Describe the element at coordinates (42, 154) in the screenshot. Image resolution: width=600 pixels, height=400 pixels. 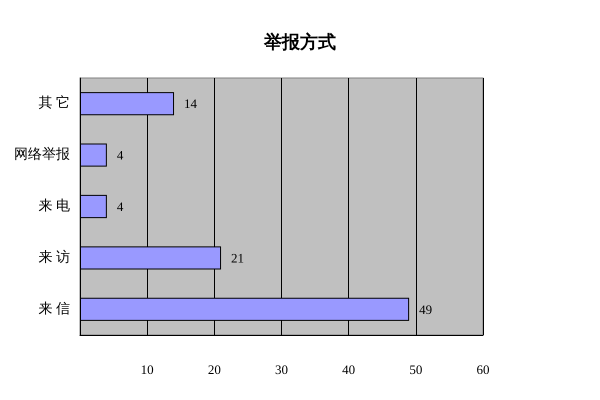
I see `y-tick-label: 网络举报` at that location.